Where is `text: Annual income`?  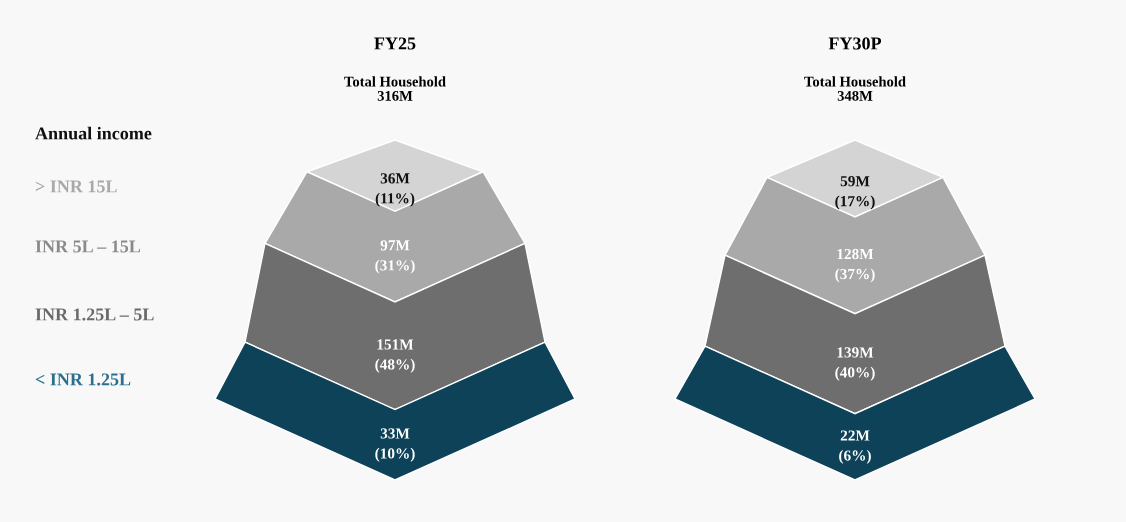 text: Annual income is located at coordinates (93, 133).